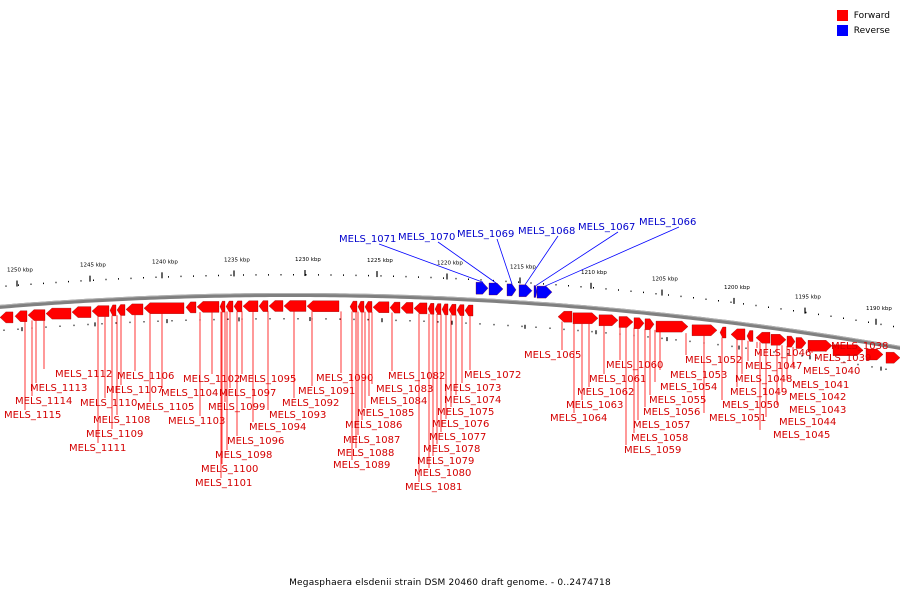 The width and height of the screenshot is (900, 600). What do you see at coordinates (344, 378) in the screenshot?
I see `forward-gene-label: MELS_1090` at bounding box center [344, 378].